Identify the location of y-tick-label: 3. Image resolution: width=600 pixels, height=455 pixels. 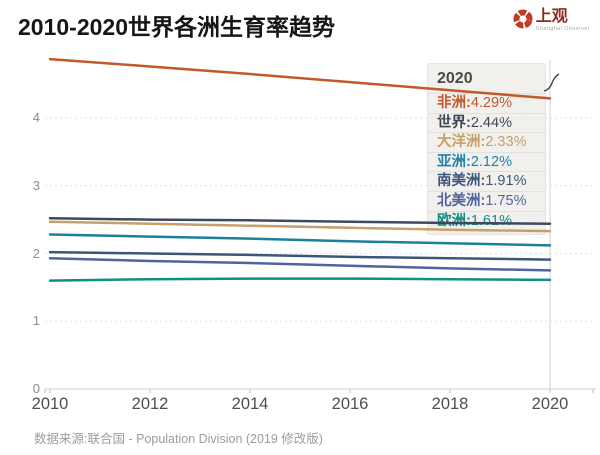
(36, 185).